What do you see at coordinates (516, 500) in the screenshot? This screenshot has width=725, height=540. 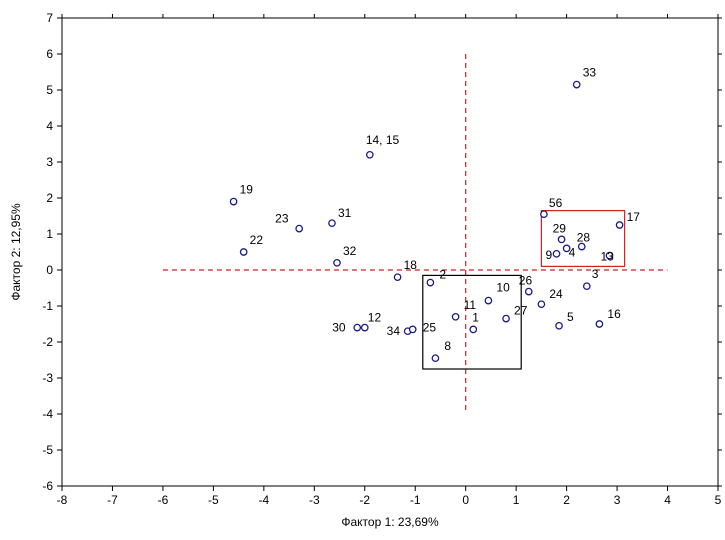 I see `x-tick-label: 1` at bounding box center [516, 500].